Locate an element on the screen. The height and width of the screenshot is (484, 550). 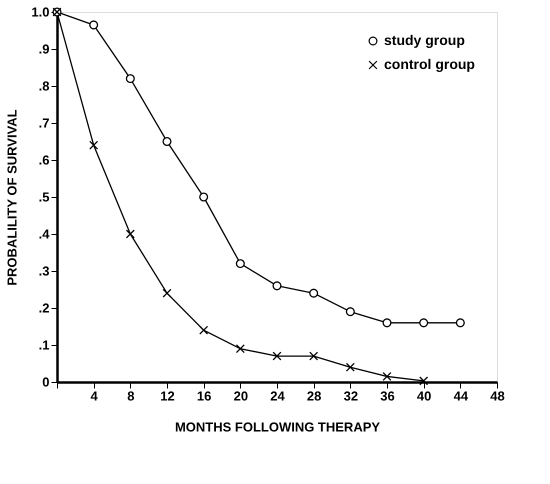
y-tick-label: .1 is located at coordinates (44, 345).